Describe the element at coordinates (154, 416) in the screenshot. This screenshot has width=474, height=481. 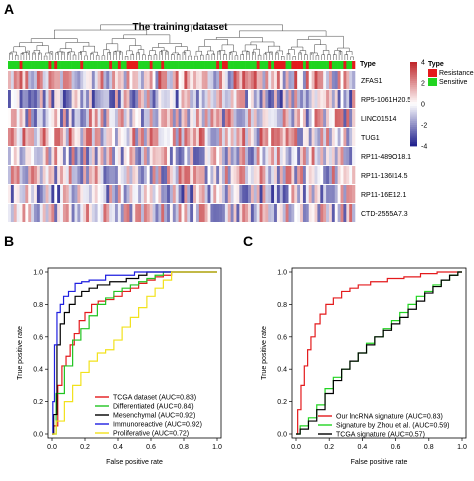
I see `legend-label: Mesenchymal (AUC=0.92)` at that location.